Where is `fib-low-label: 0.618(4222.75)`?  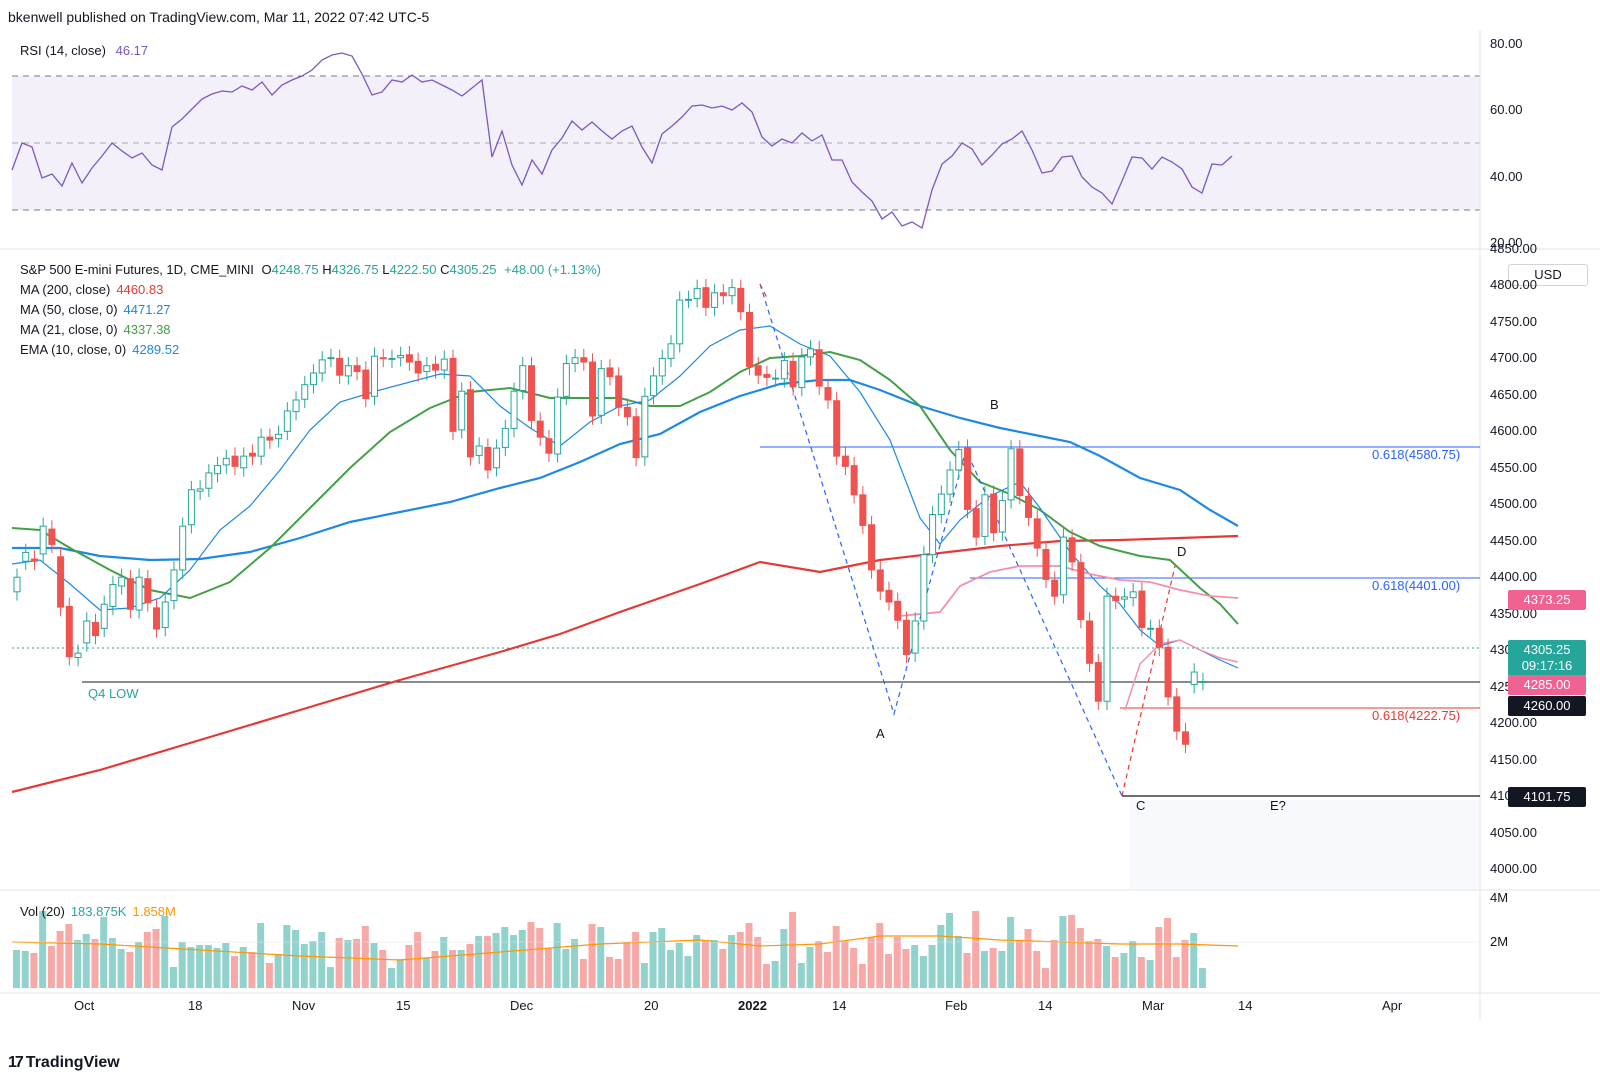 fib-low-label: 0.618(4222.75) is located at coordinates (1416, 715).